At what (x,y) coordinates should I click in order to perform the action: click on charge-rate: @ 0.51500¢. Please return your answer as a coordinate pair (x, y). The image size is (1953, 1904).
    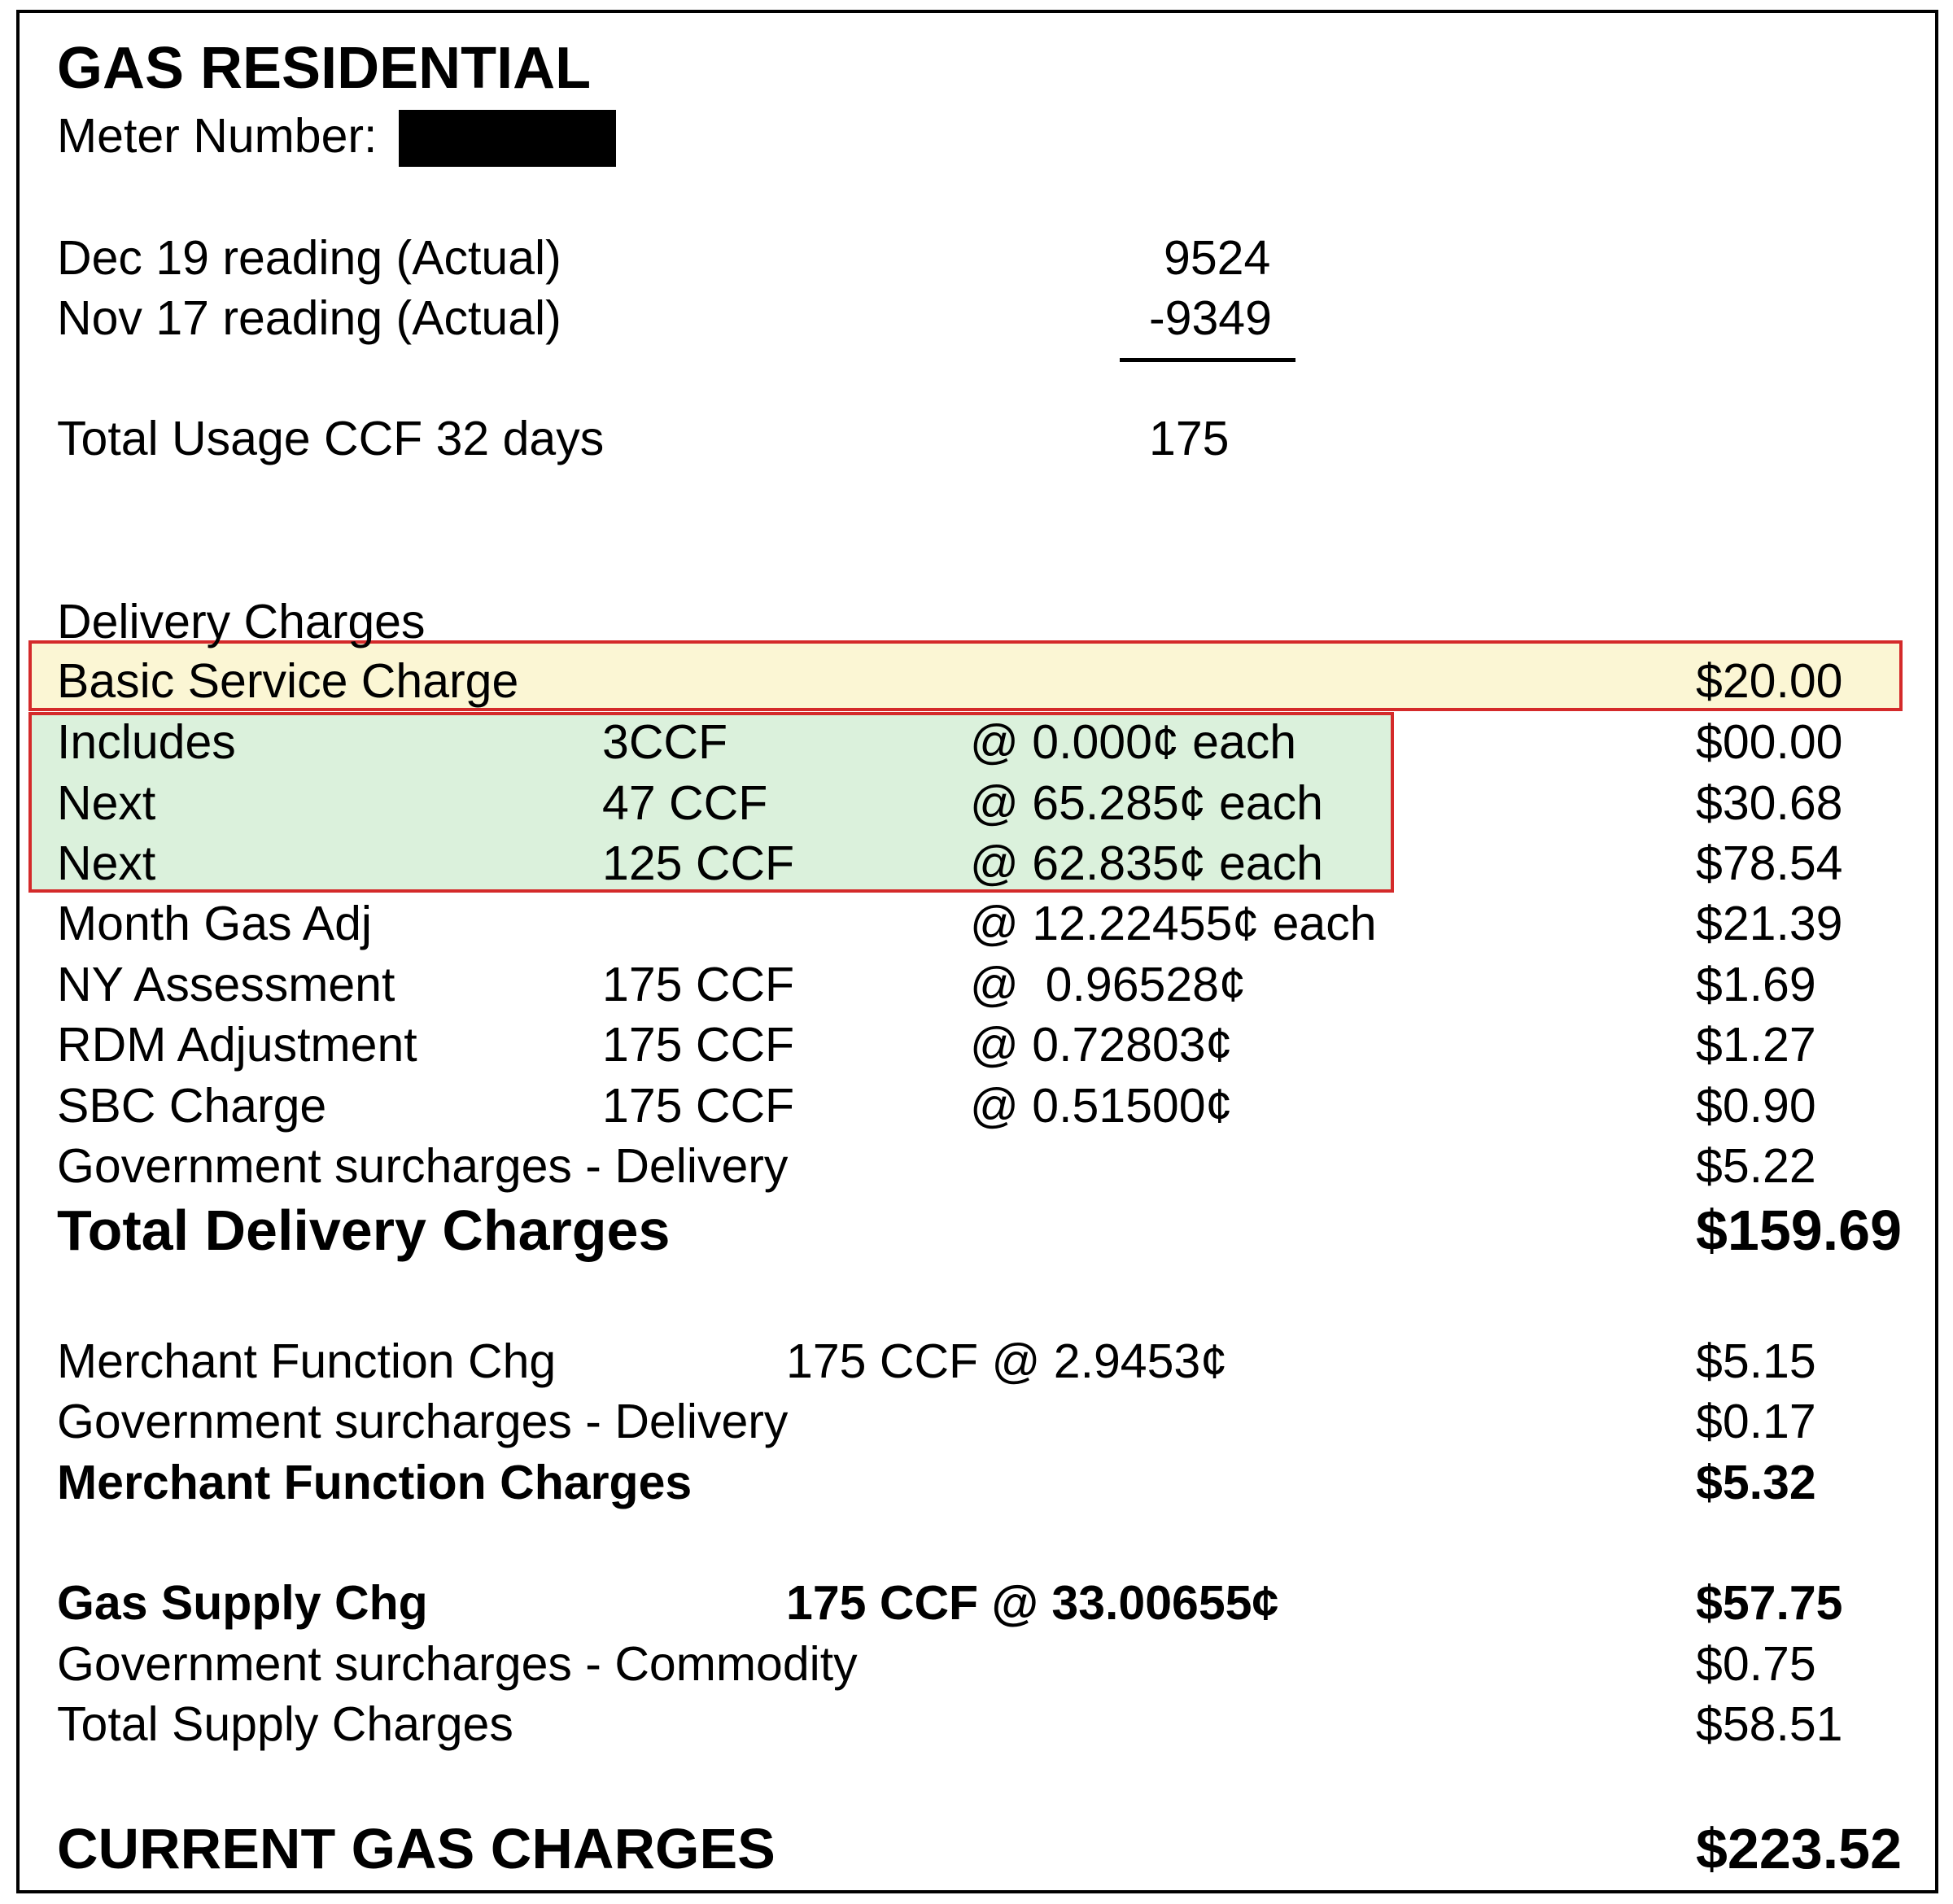
    Looking at the image, I should click on (1101, 1106).